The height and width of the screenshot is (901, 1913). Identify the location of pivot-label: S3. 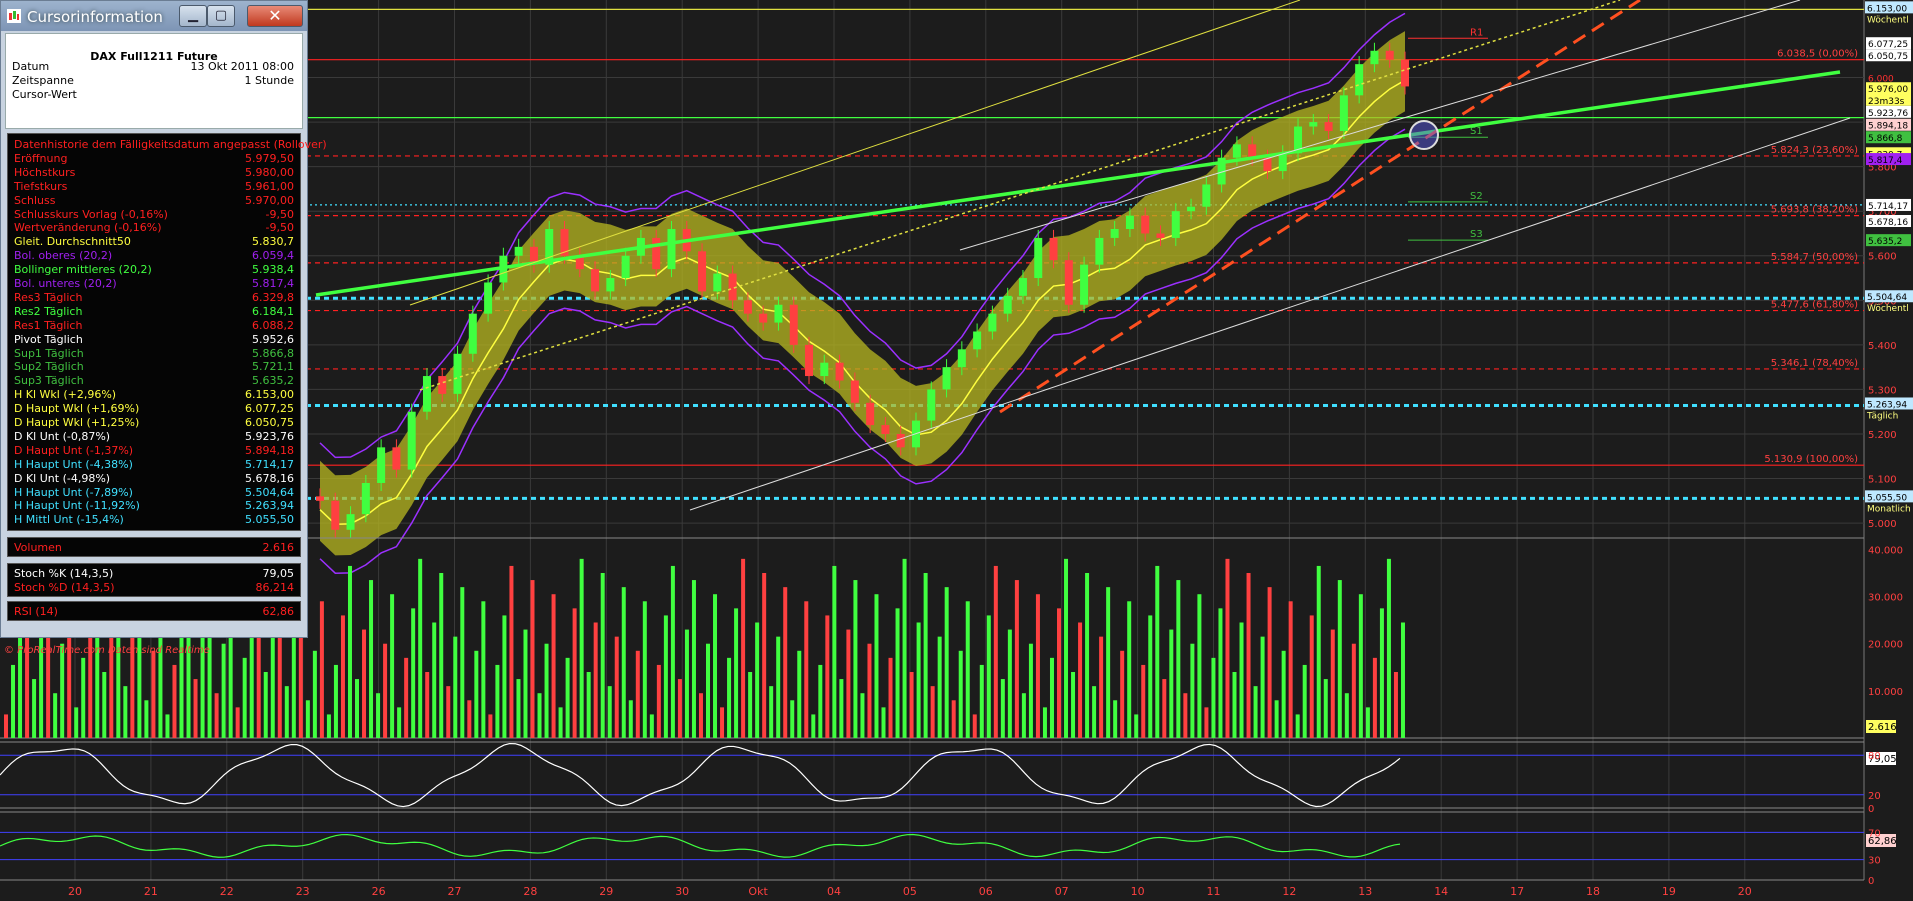
(1476, 234).